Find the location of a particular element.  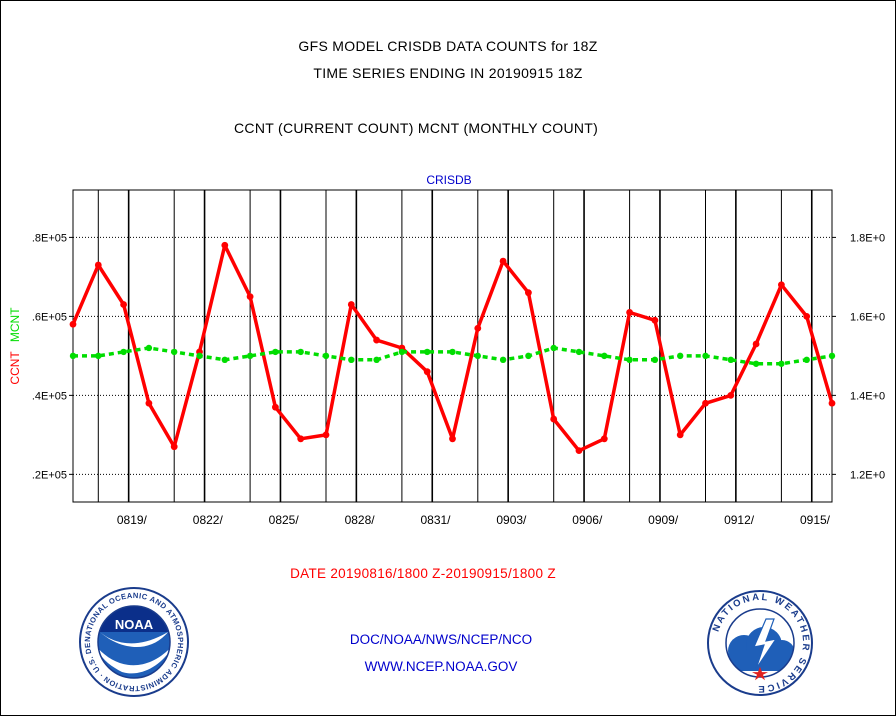

y-tick-label-left: .4E+05 is located at coordinates (49, 396).